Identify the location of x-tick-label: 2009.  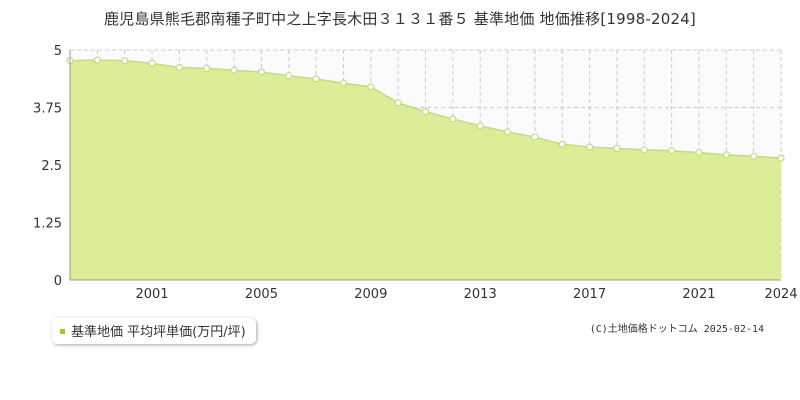
(370, 294).